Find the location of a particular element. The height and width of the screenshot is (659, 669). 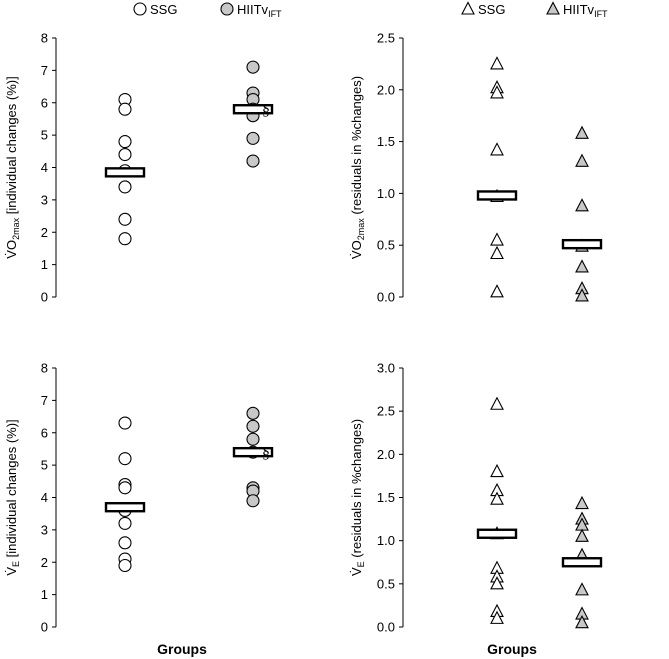

y-axis-label: V̇E (residuals in %changes) is located at coordinates (357, 497).